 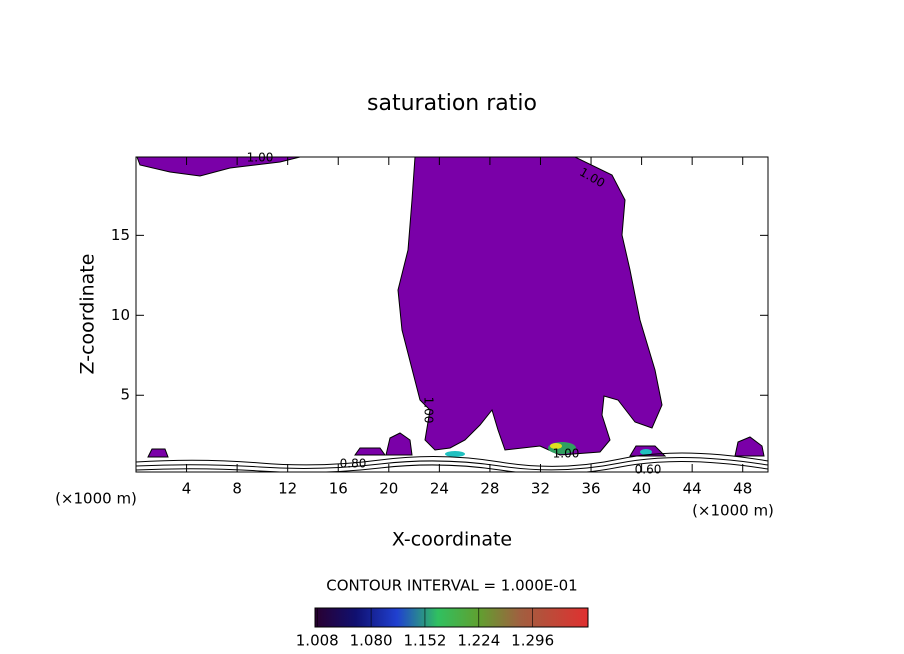 What do you see at coordinates (452, 103) in the screenshot?
I see `chart-title: saturation ratio` at bounding box center [452, 103].